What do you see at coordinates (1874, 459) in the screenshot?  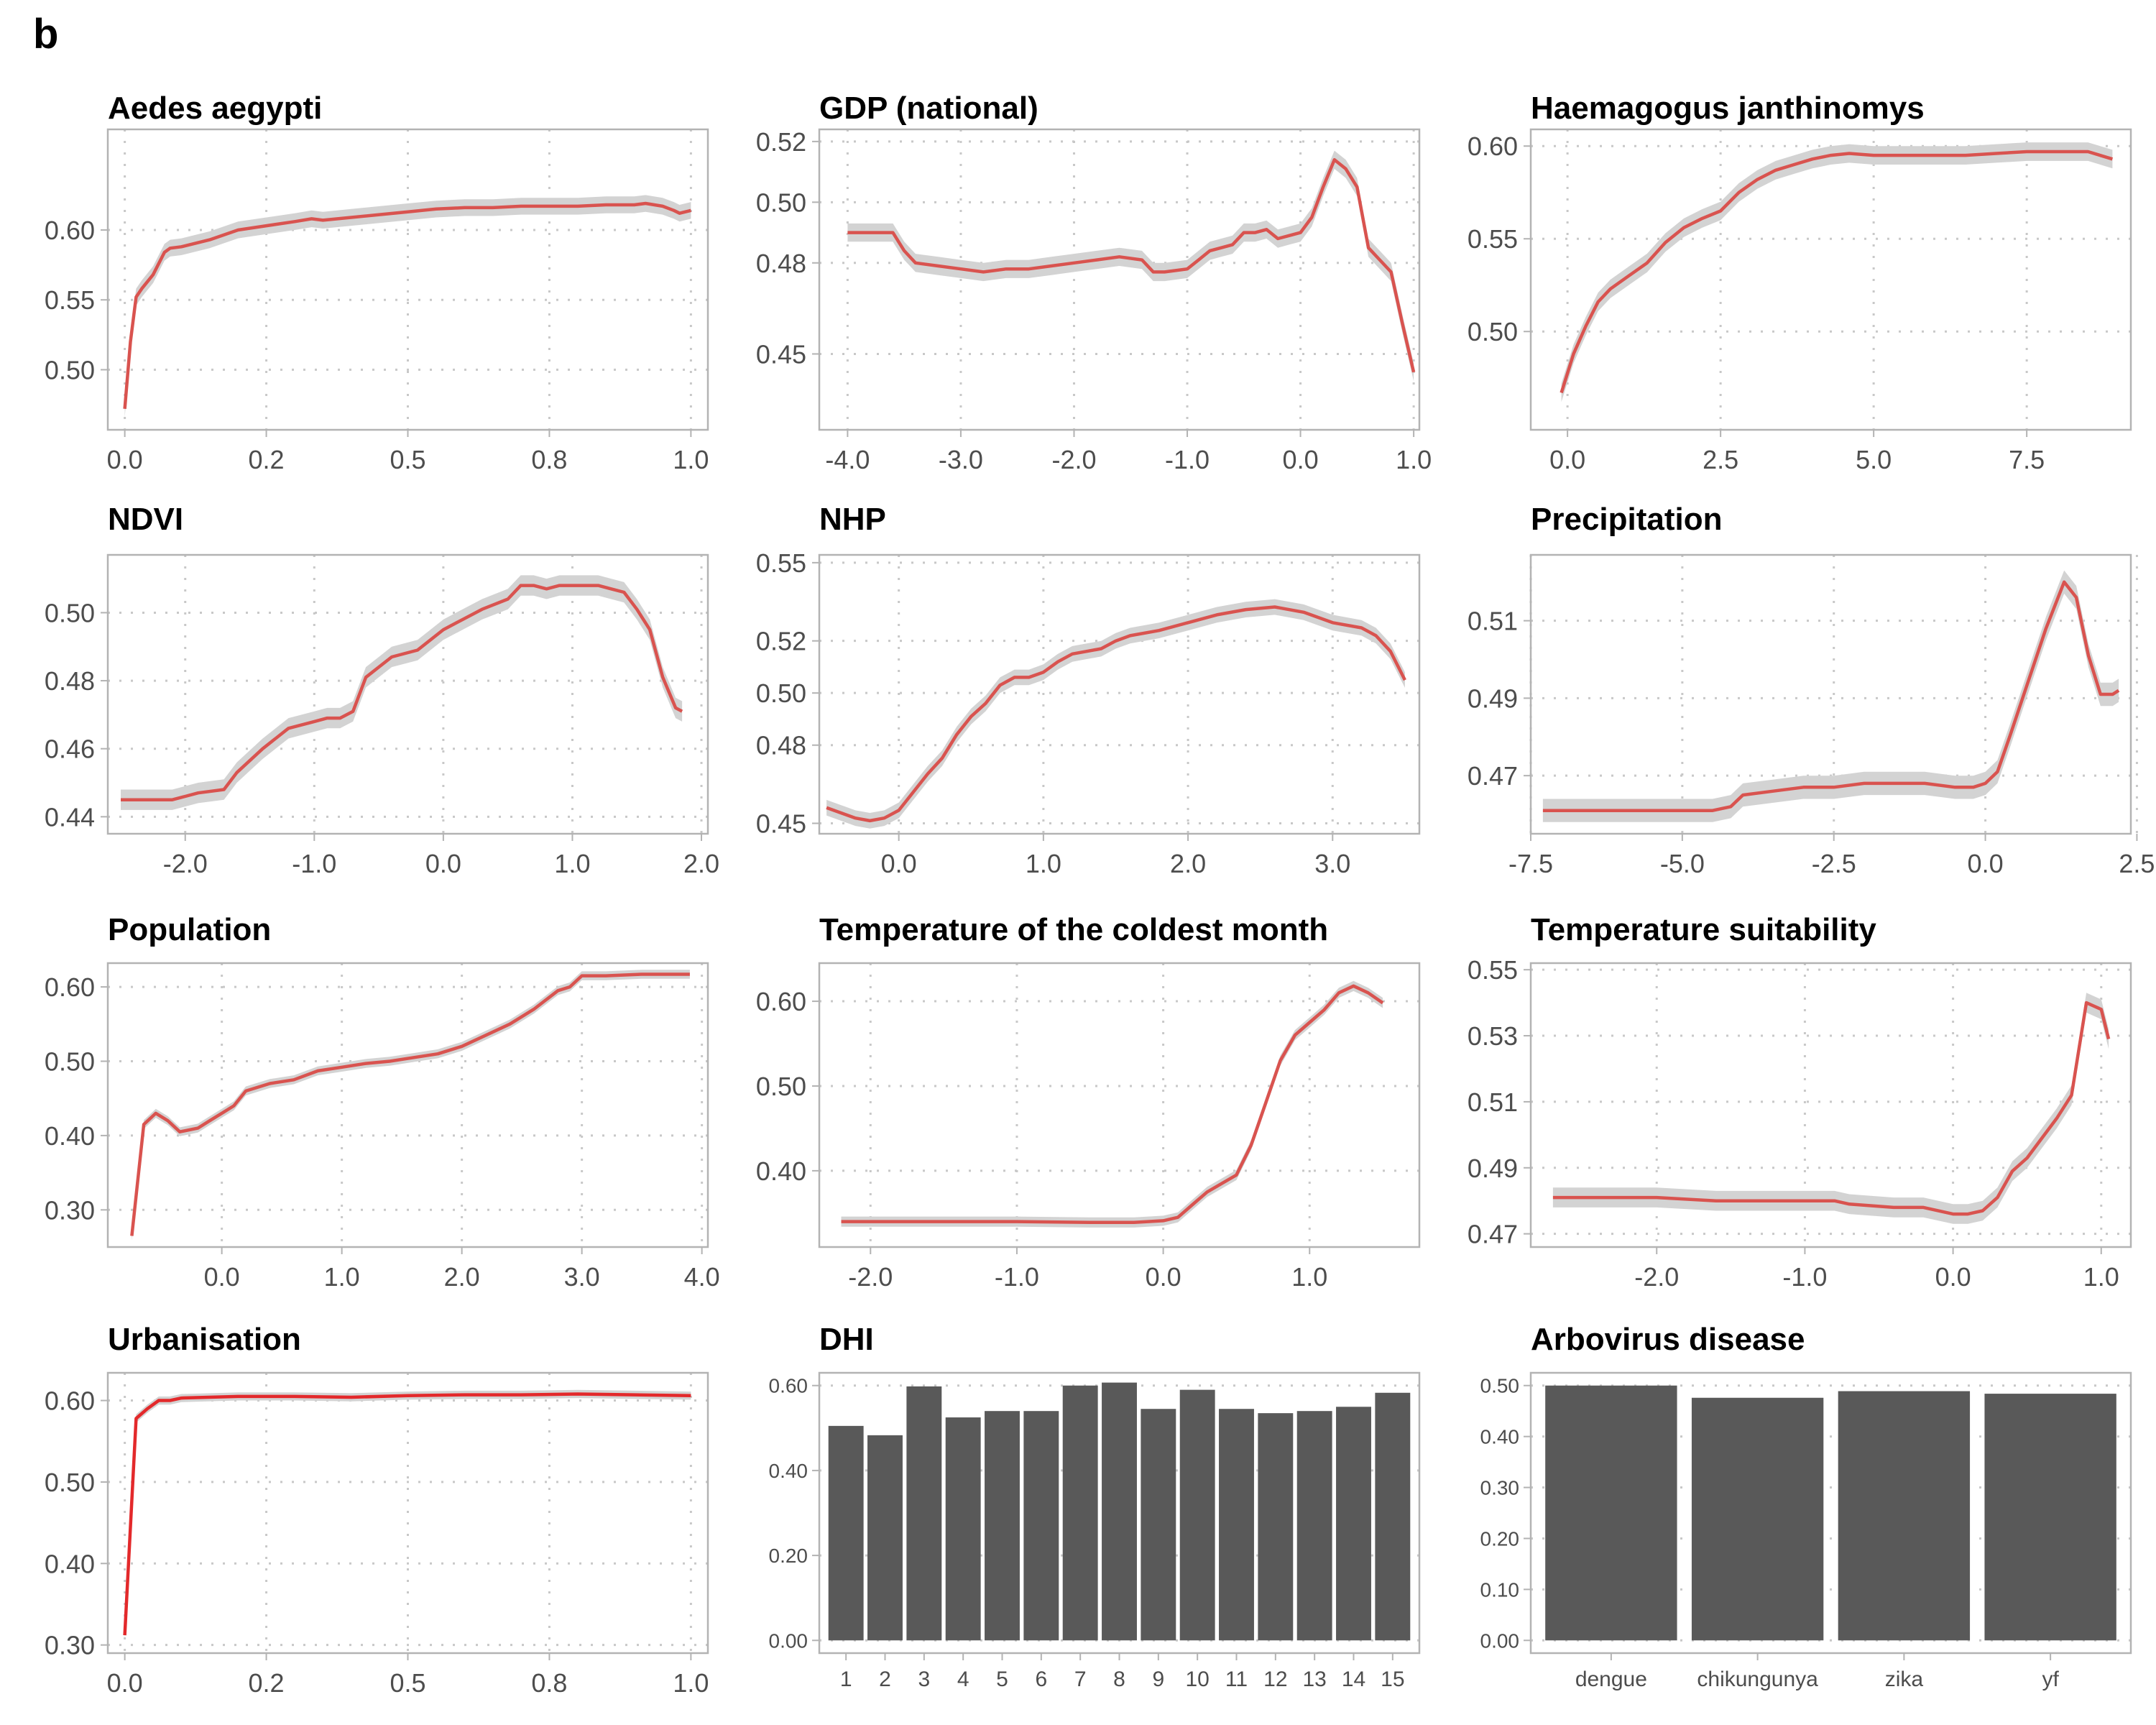 I see `x-tick-label: 5.0` at bounding box center [1874, 459].